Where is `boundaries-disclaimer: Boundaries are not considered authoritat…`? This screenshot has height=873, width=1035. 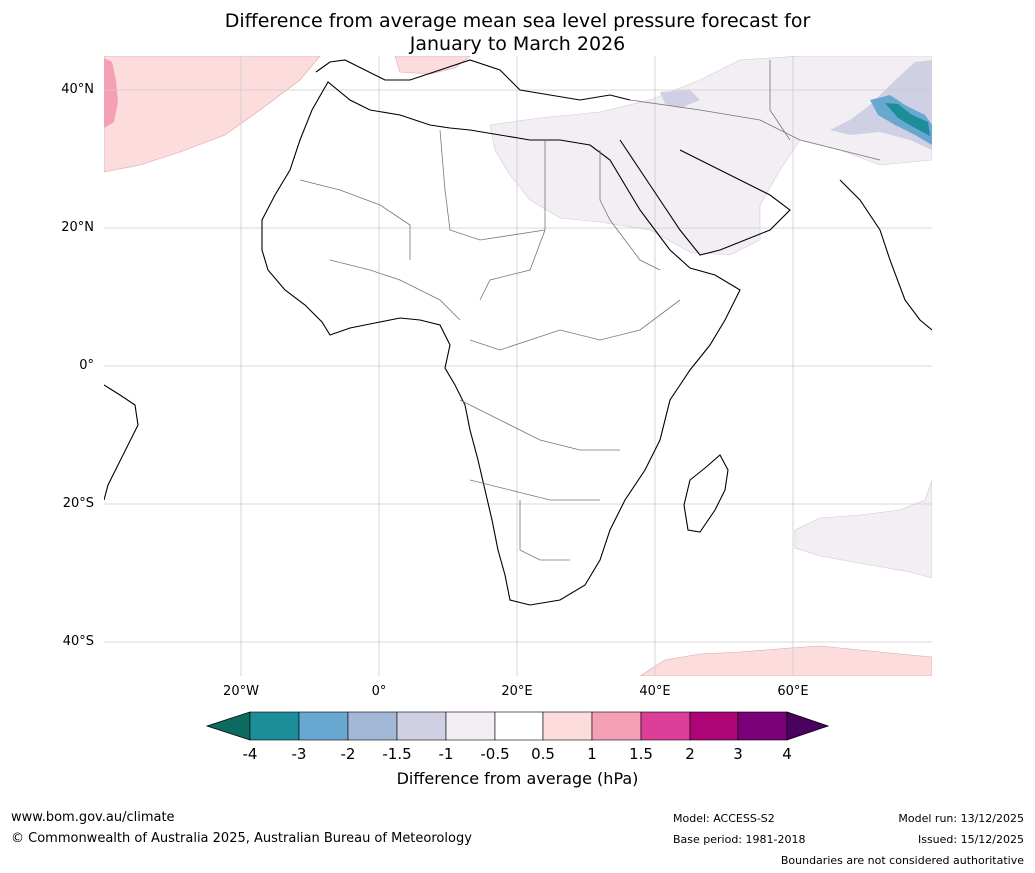
boundaries-disclaimer: Boundaries are not considered authoritat… is located at coordinates (902, 860).